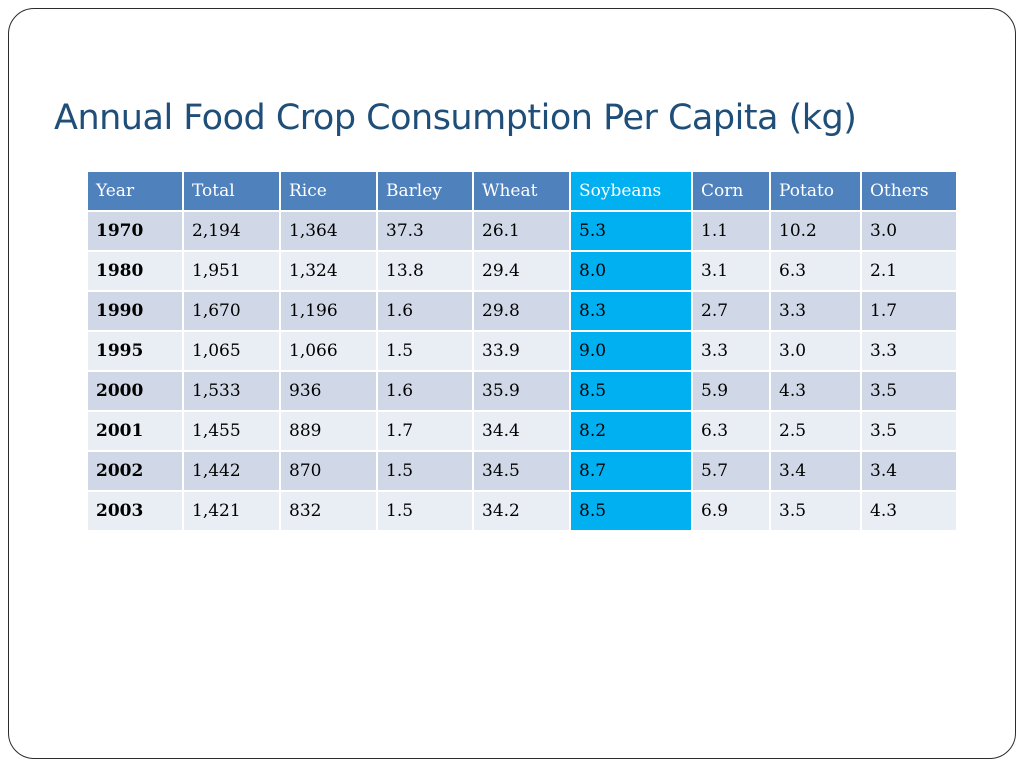 Image resolution: width=1024 pixels, height=768 pixels. I want to click on cell-soybeans: 5.3, so click(631, 231).